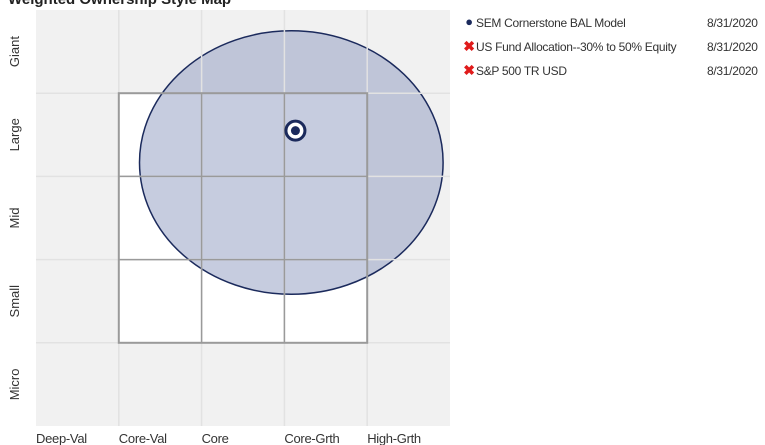  I want to click on centroid-marker-dot, so click(295, 131).